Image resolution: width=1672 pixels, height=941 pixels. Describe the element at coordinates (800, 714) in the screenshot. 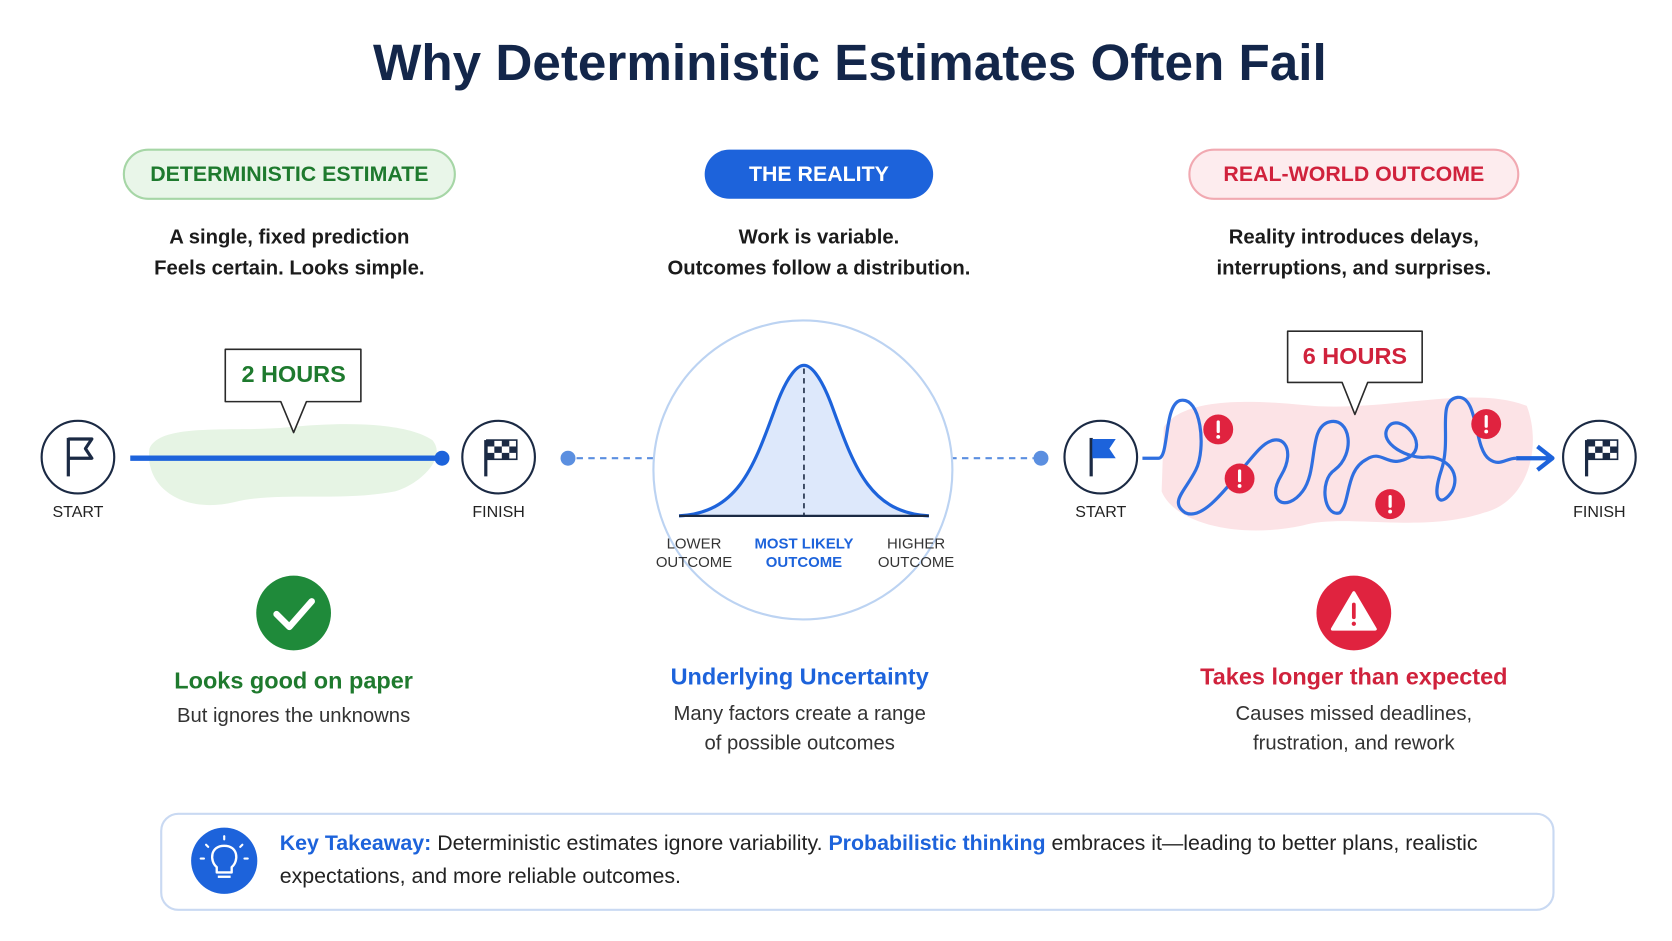

I see `body-text: Many factors create a range` at that location.